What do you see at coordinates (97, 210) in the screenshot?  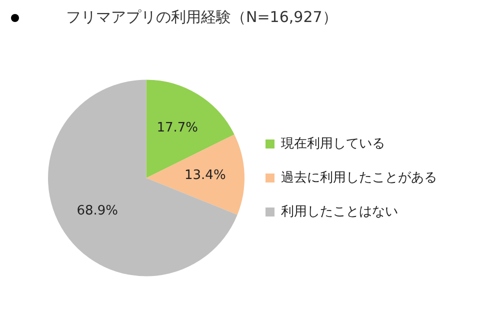 I see `data-label: 68.9%` at bounding box center [97, 210].